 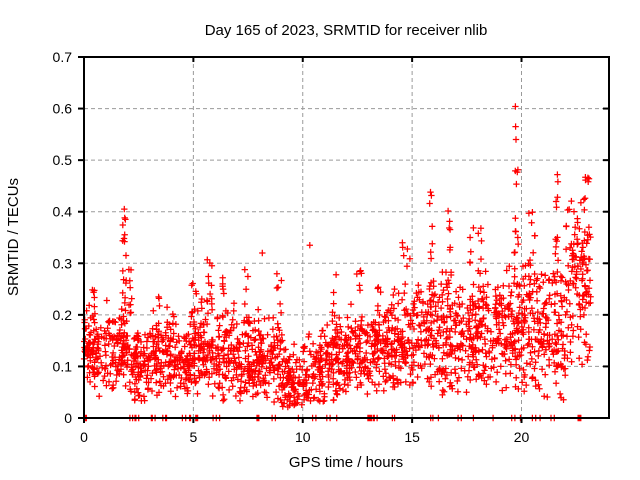 What do you see at coordinates (84, 437) in the screenshot?
I see `x-tick-label: 0` at bounding box center [84, 437].